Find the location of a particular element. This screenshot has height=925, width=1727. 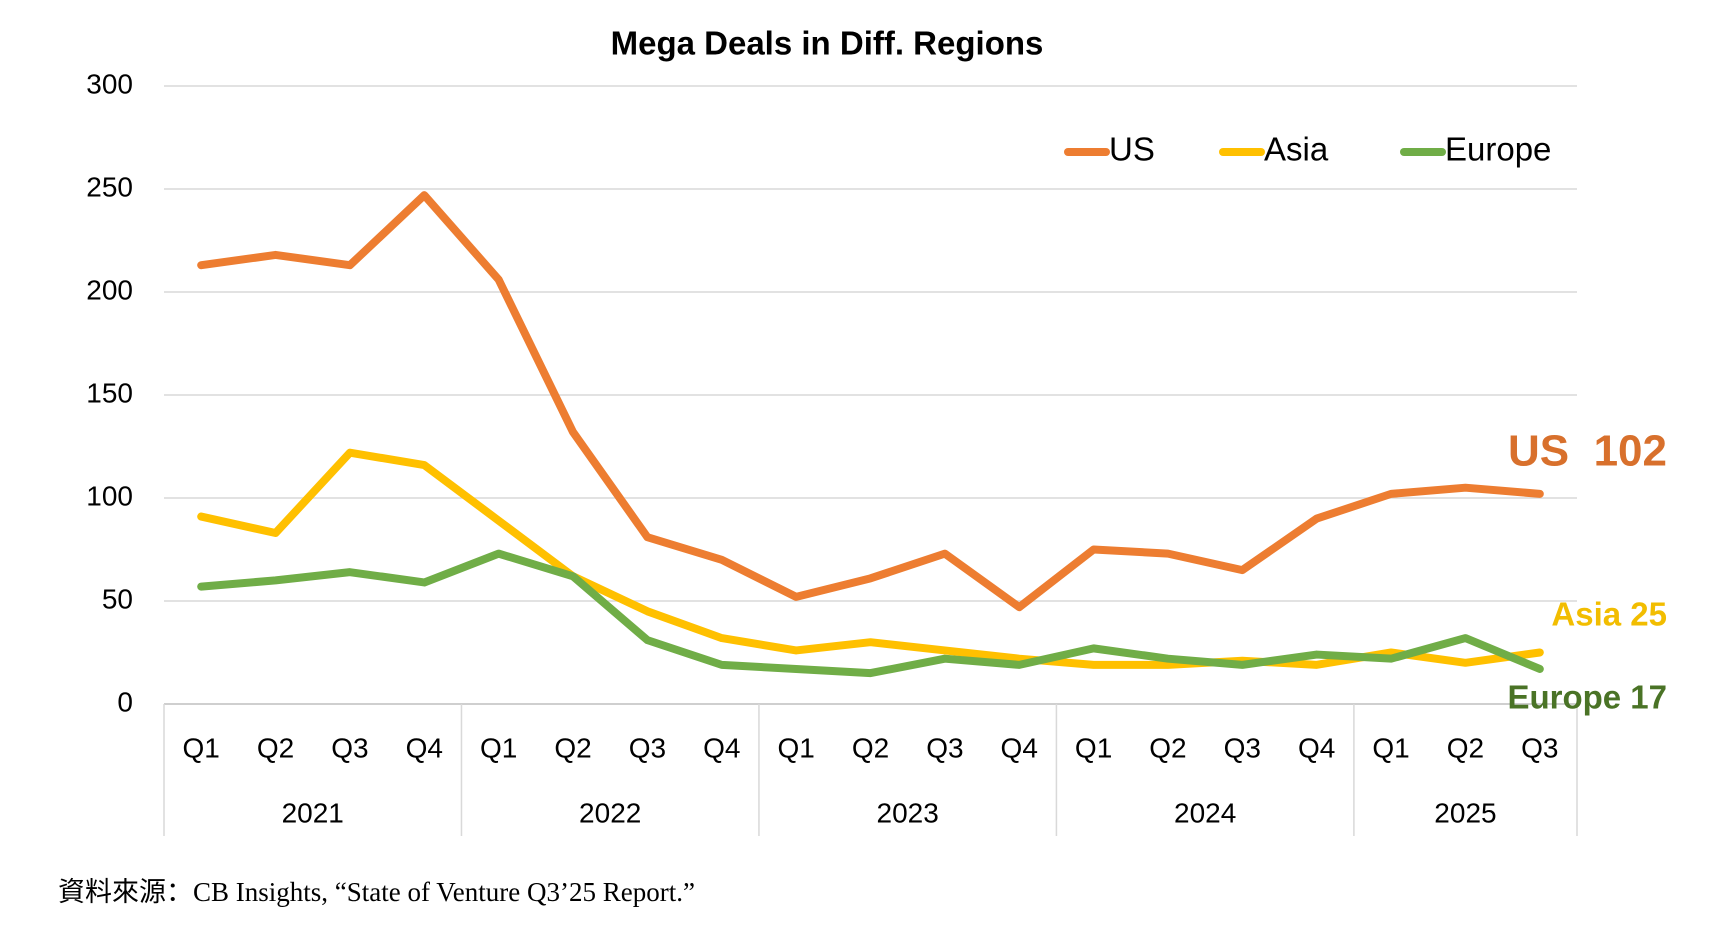

y-tick-label: 0 is located at coordinates (125, 701).